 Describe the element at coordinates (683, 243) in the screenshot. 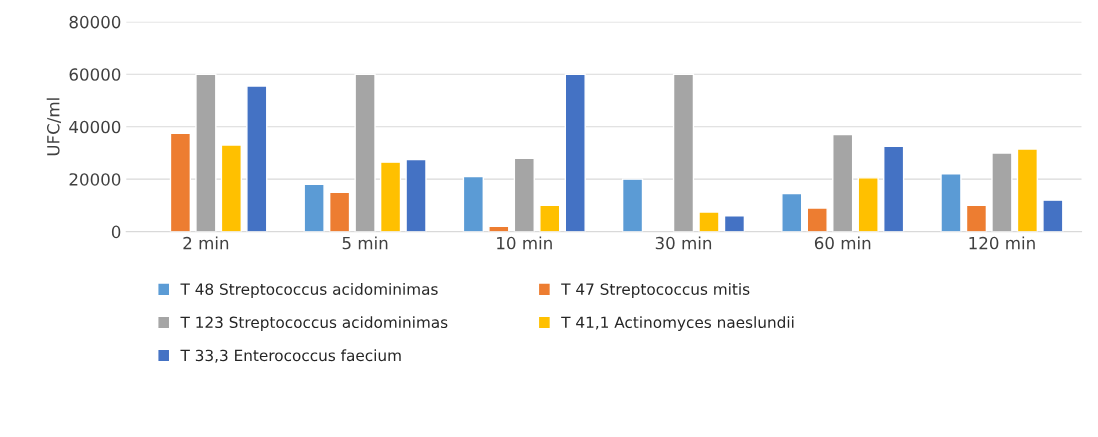

I see `x-tick-label: 30 min` at that location.